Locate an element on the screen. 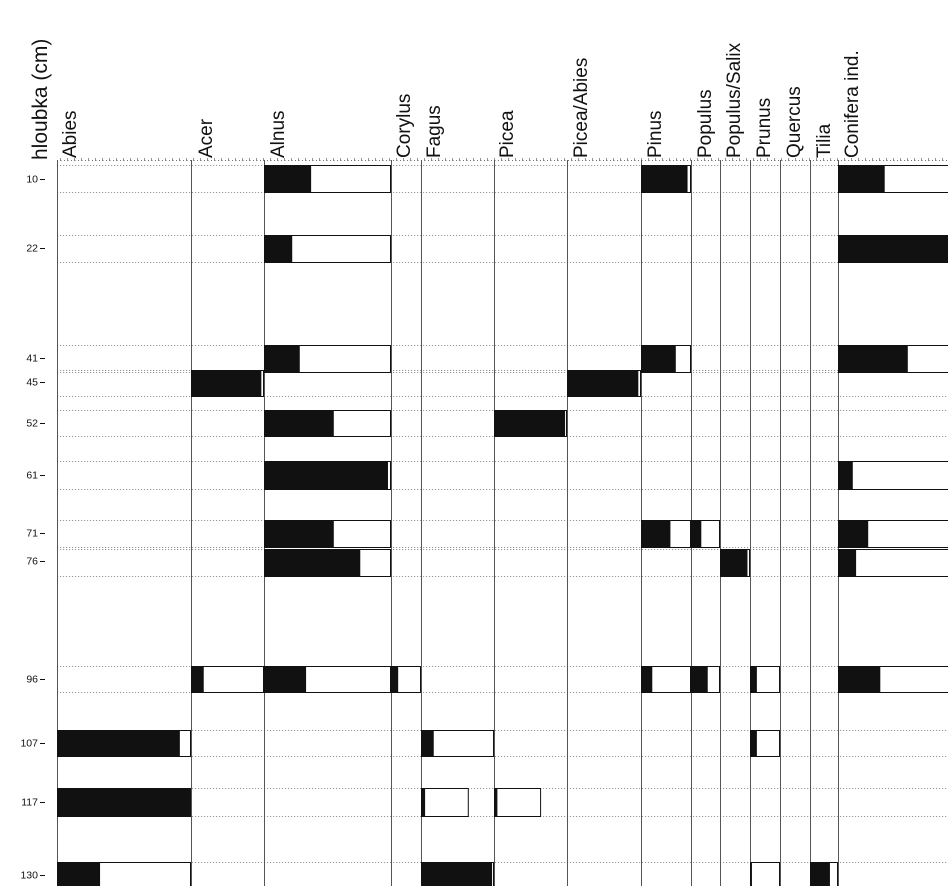 This screenshot has width=948, height=886. taxon-label: Tilia is located at coordinates (824, 140).